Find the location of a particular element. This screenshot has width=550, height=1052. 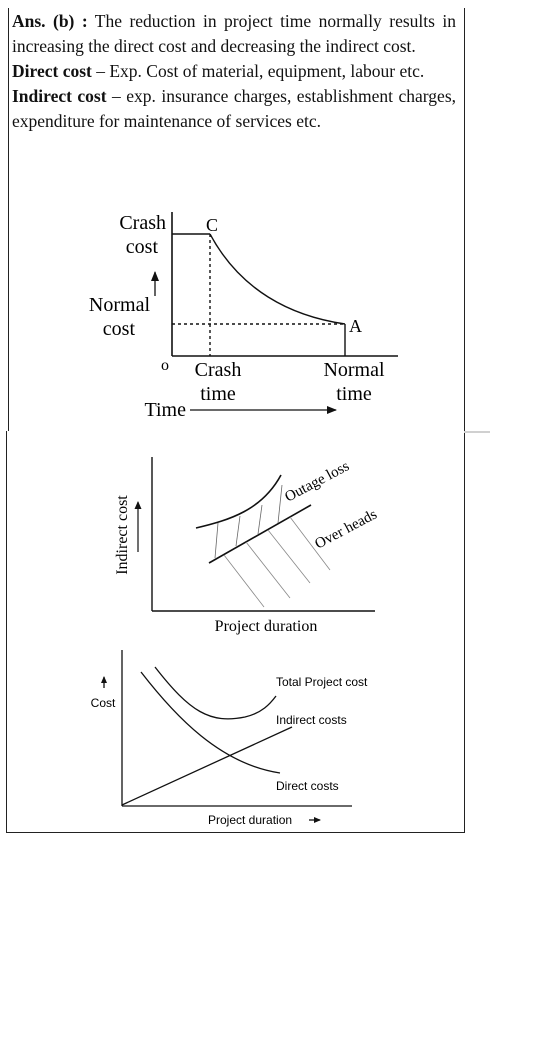

total-cost-label: Total Project cost is located at coordinates (322, 682).